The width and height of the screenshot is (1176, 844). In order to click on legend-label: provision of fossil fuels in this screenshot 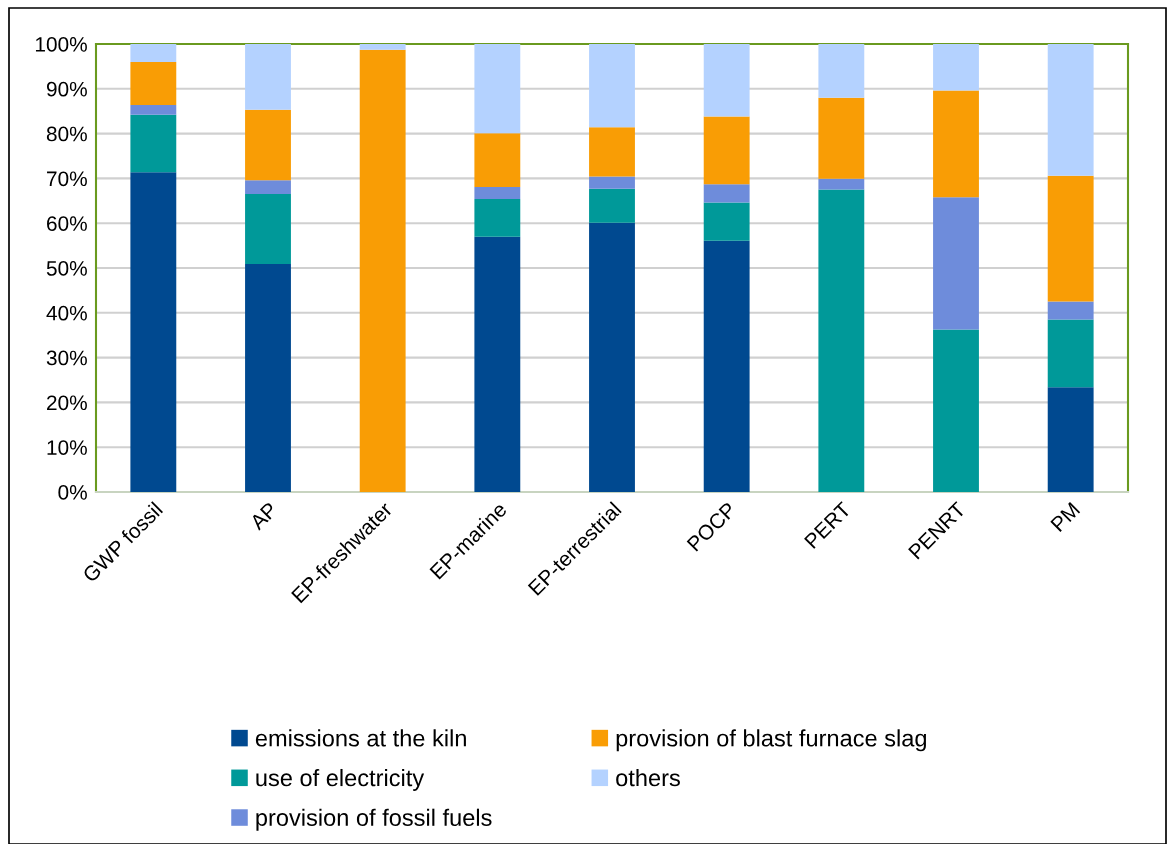, I will do `click(374, 819)`.